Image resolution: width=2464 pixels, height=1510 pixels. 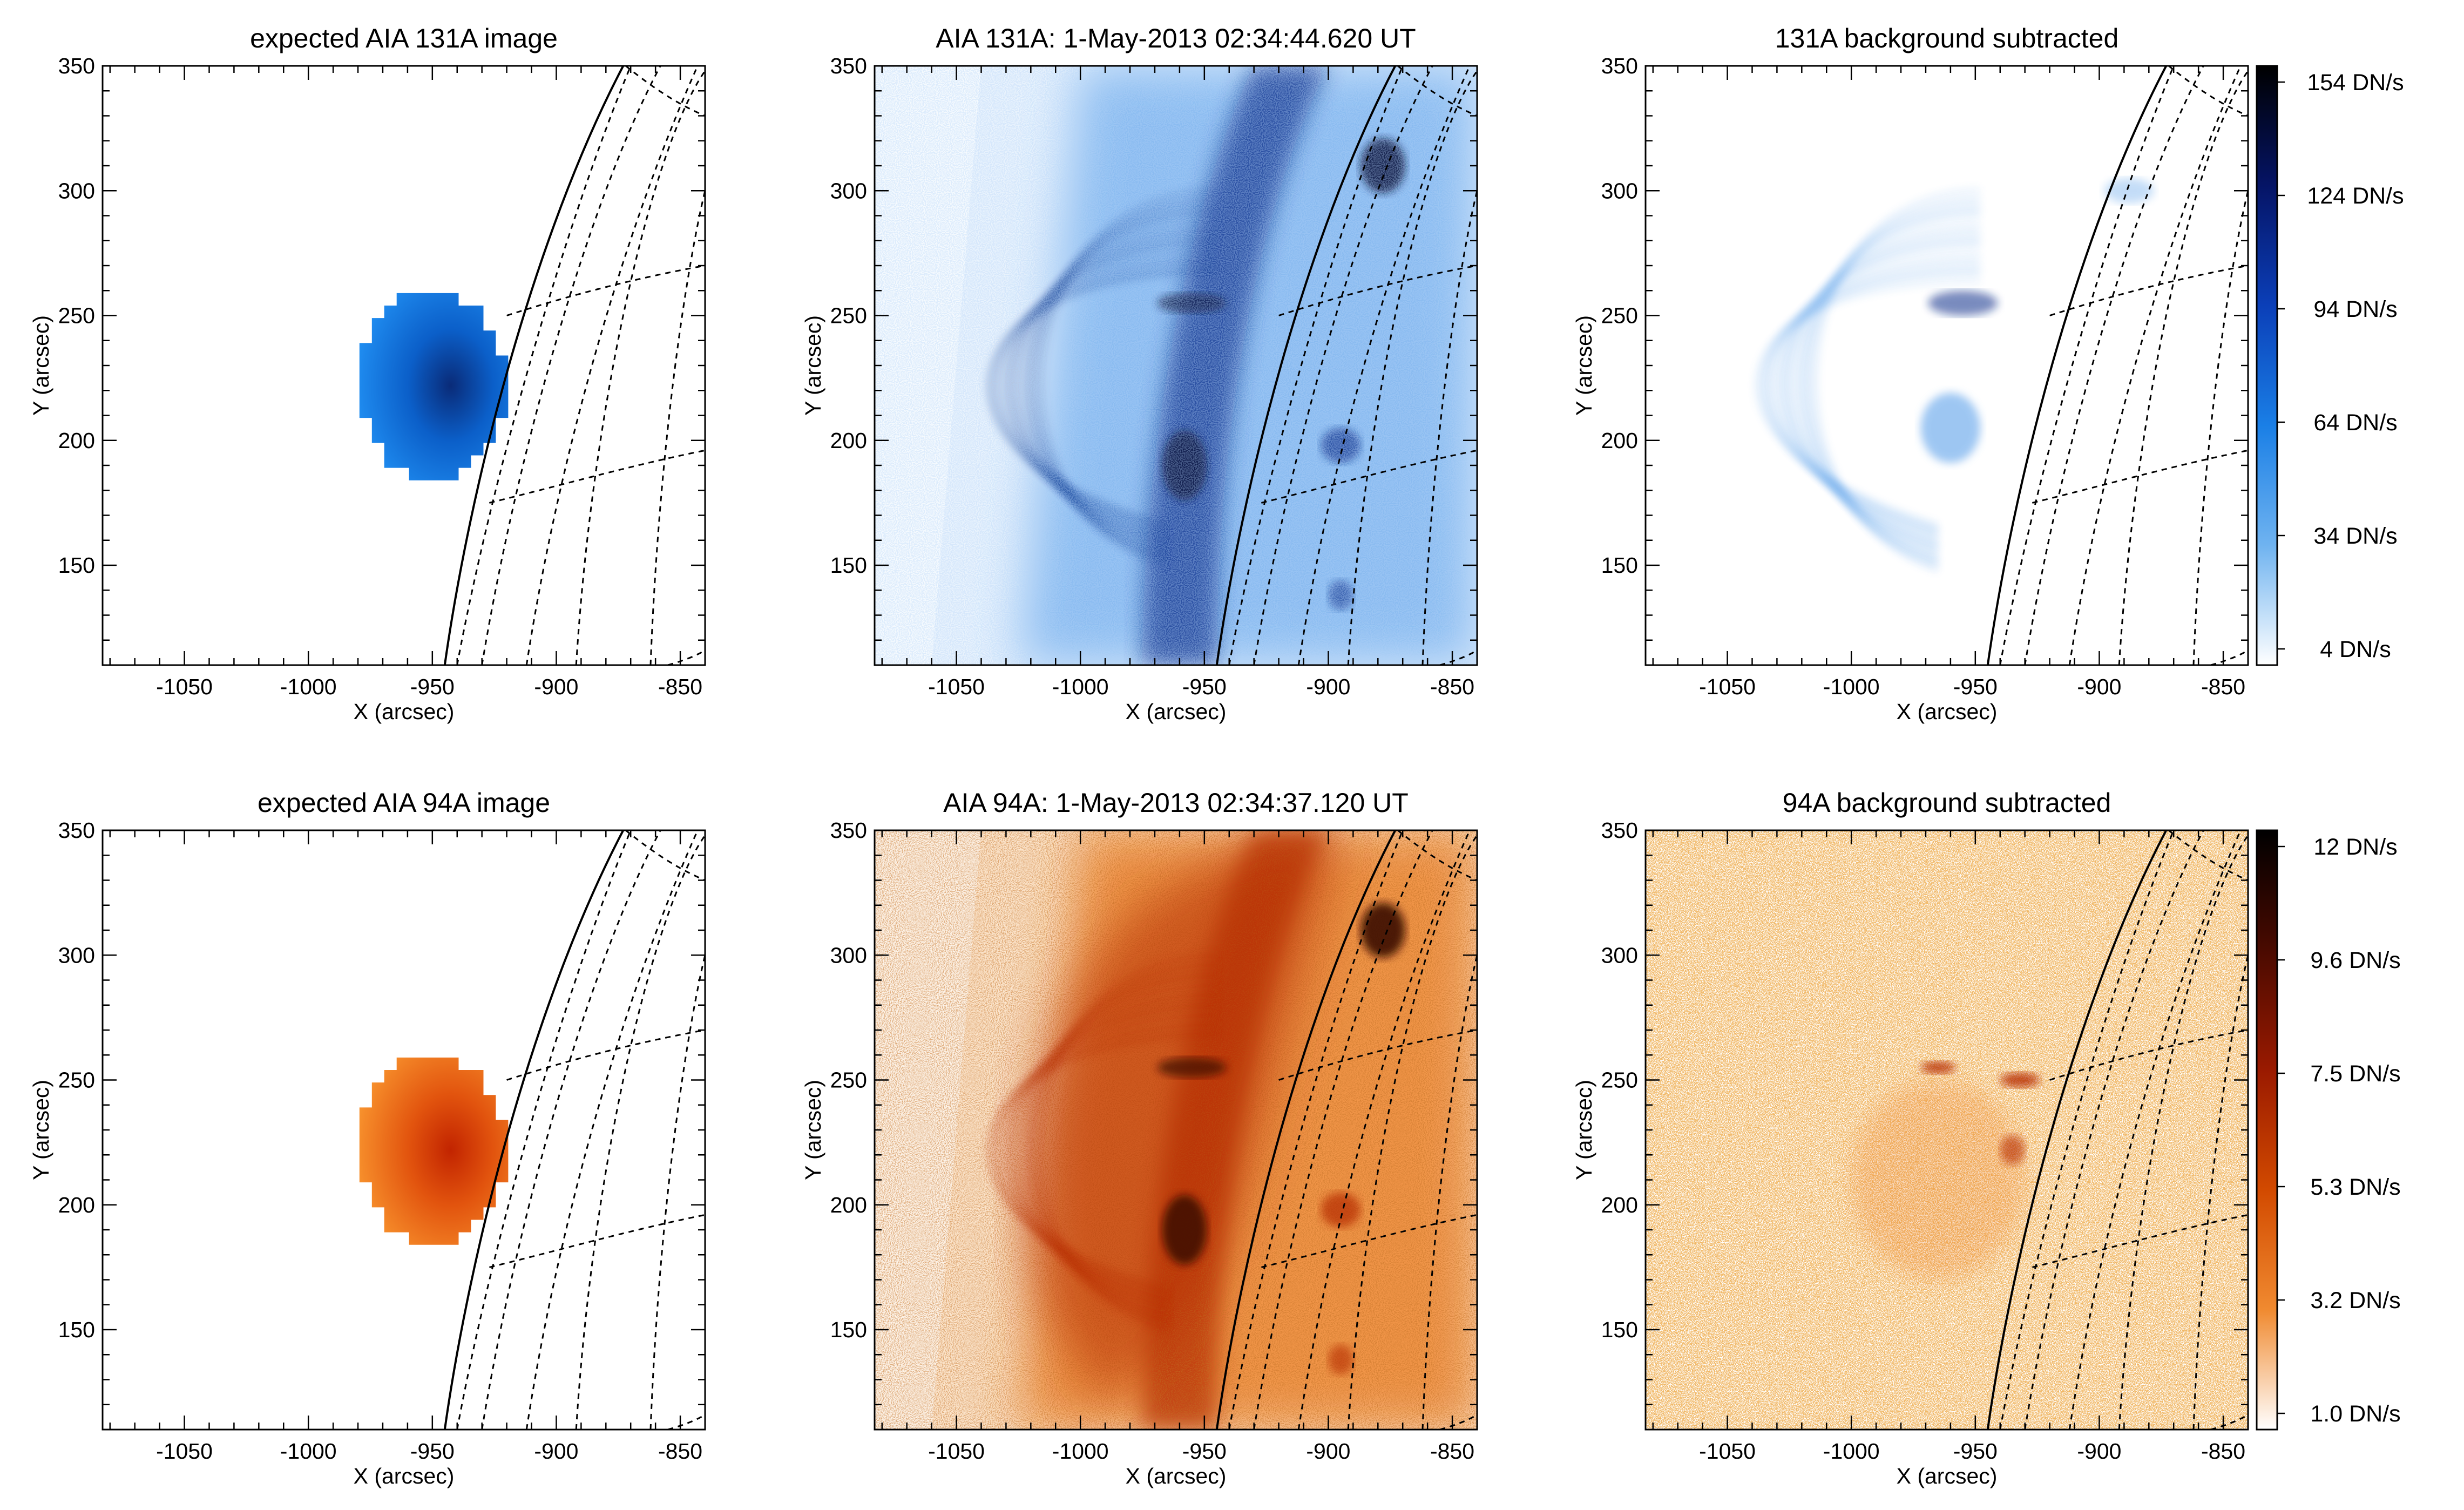 What do you see at coordinates (2355, 1187) in the screenshot?
I see `colorbar-tick-label: 5.3 DN/s` at bounding box center [2355, 1187].